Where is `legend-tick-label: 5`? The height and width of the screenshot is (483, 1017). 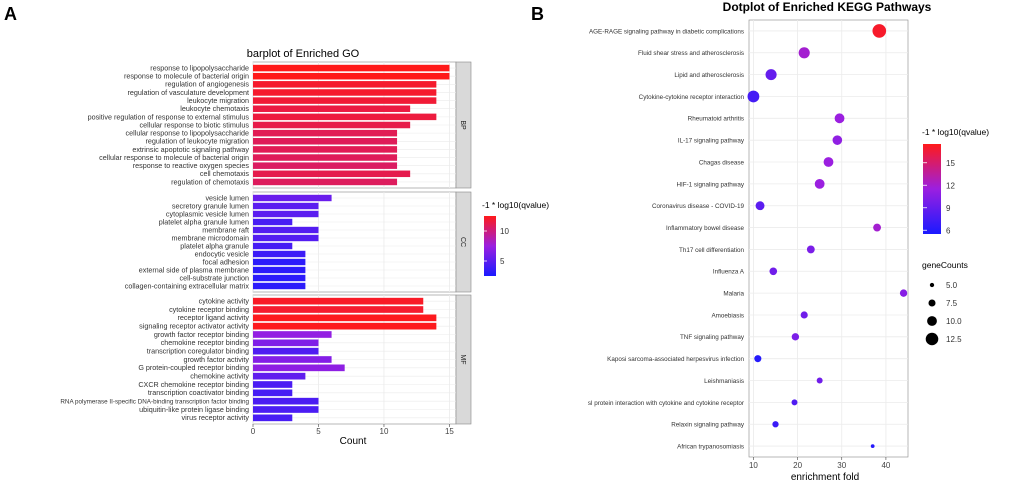 legend-tick-label: 5 is located at coordinates (502, 261).